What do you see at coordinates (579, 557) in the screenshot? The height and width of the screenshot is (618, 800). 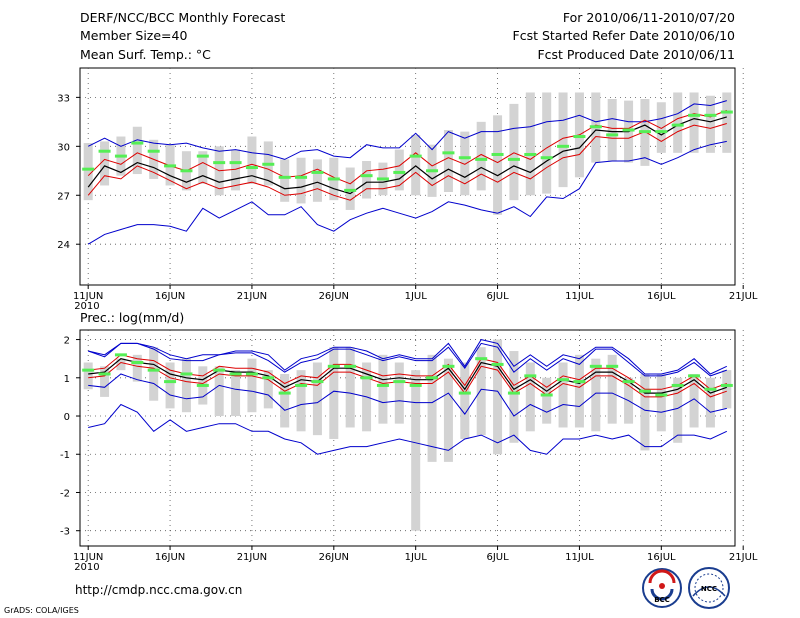 I see `prec-xtick-label: 11JUL` at bounding box center [579, 557].